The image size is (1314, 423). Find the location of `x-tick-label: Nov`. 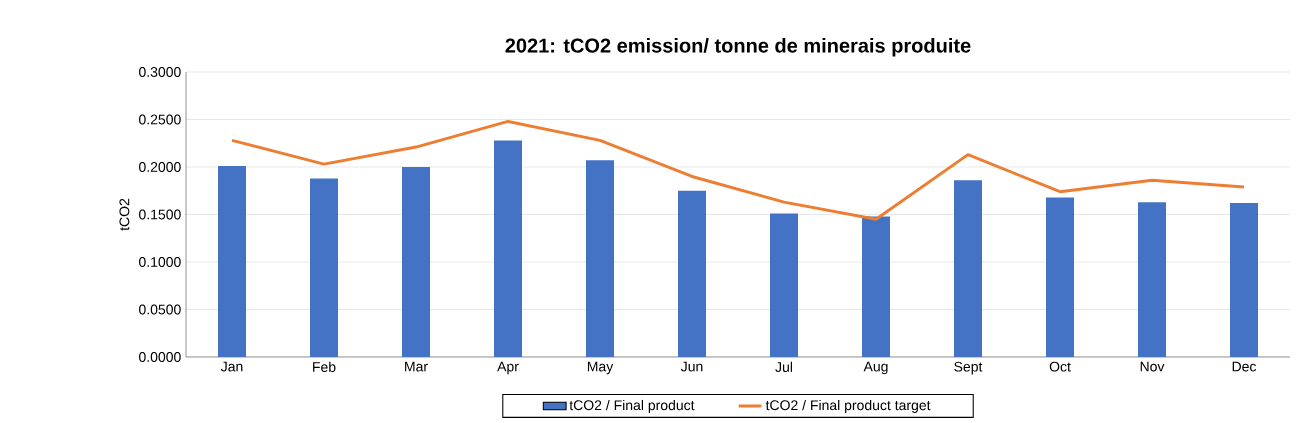

x-tick-label: Nov is located at coordinates (1152, 366).